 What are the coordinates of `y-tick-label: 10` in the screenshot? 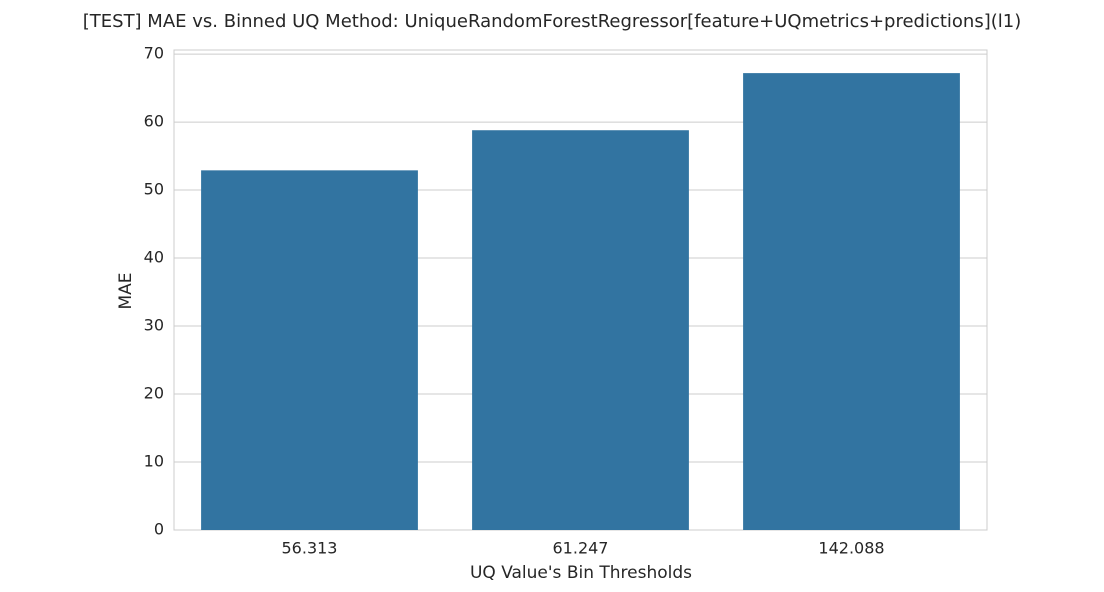 It's located at (154, 461).